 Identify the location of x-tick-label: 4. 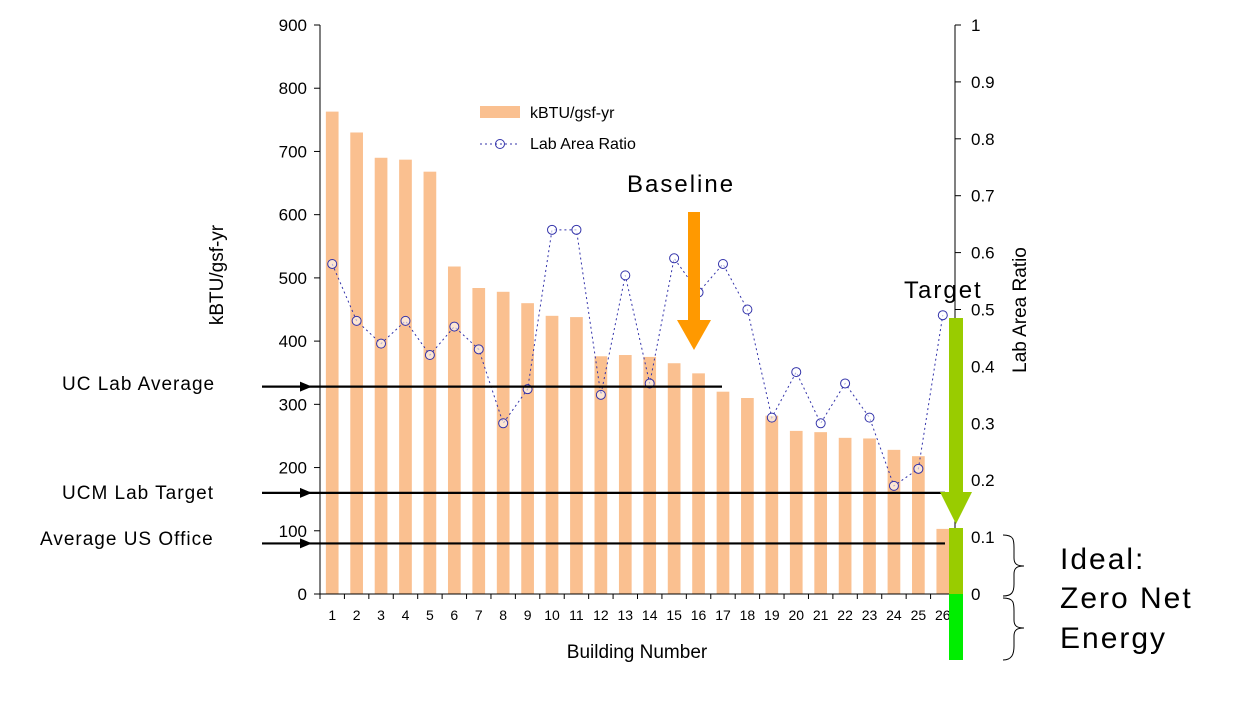
(406, 615).